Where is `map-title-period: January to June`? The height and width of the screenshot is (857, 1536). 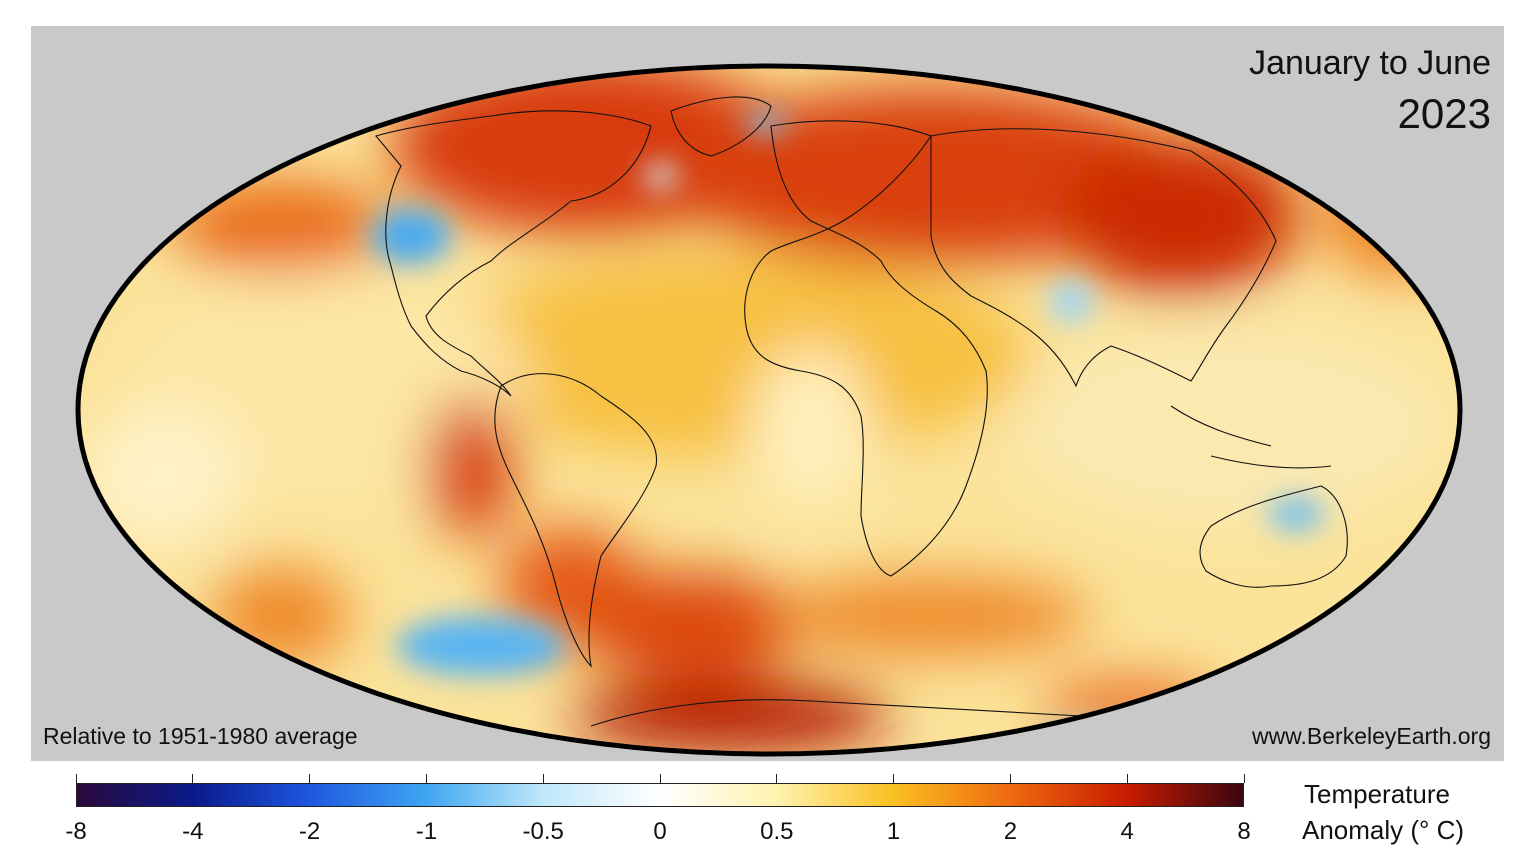 map-title-period: January to June is located at coordinates (1370, 63).